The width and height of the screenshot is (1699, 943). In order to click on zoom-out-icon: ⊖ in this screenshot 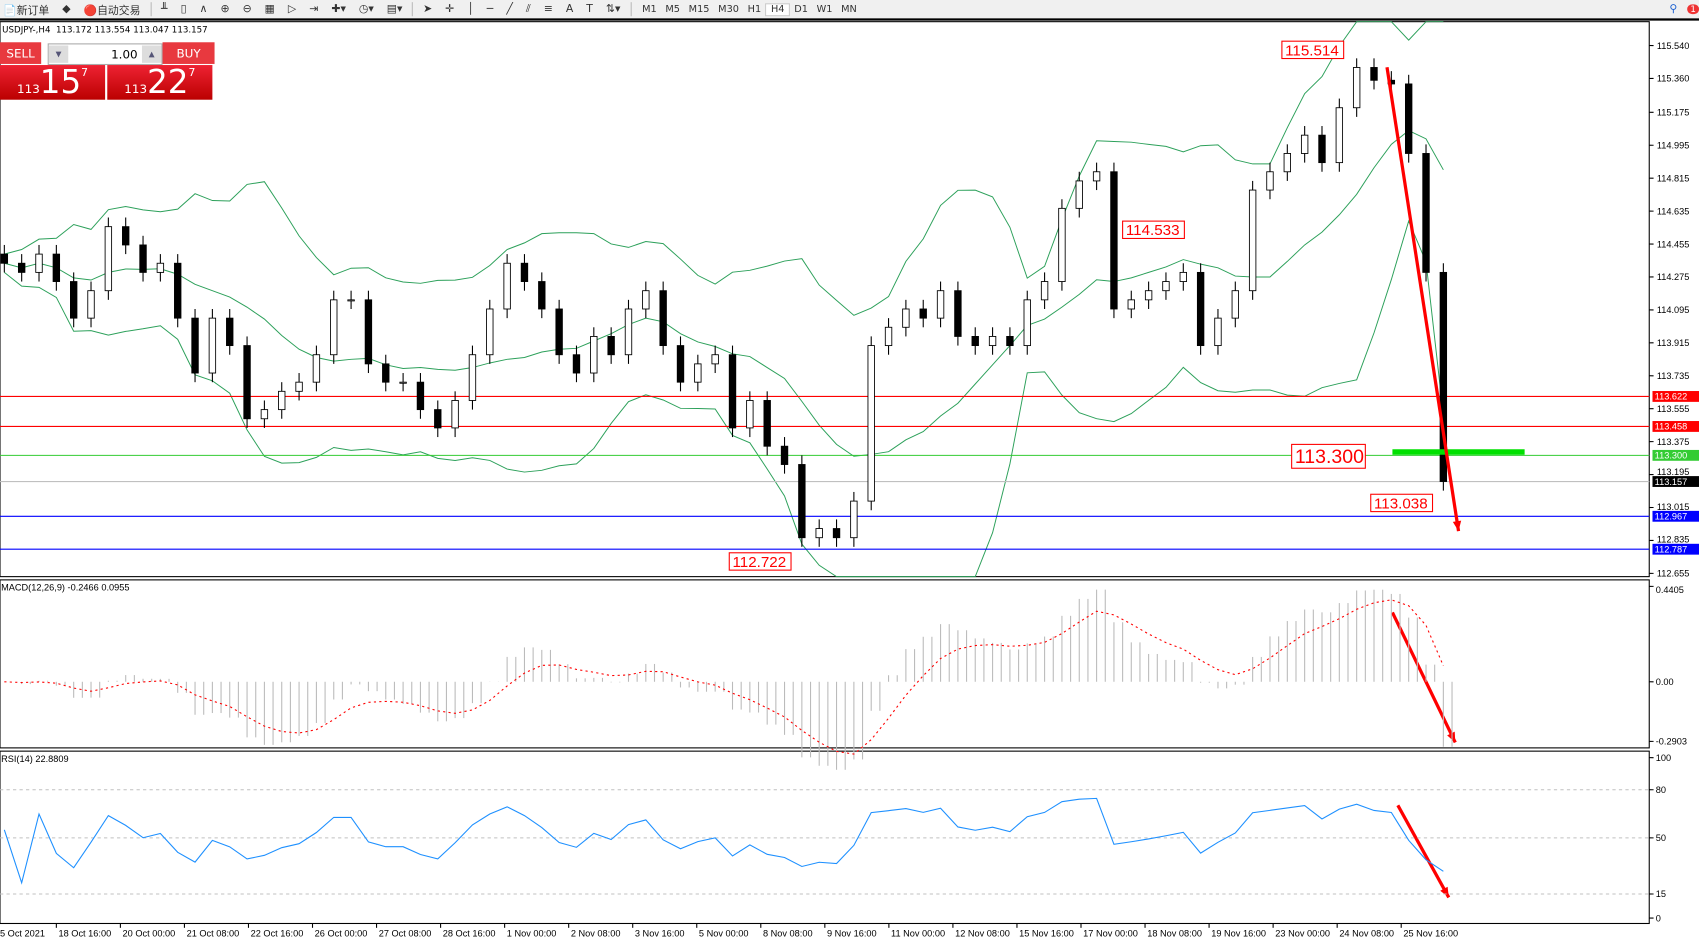, I will do `click(247, 9)`.